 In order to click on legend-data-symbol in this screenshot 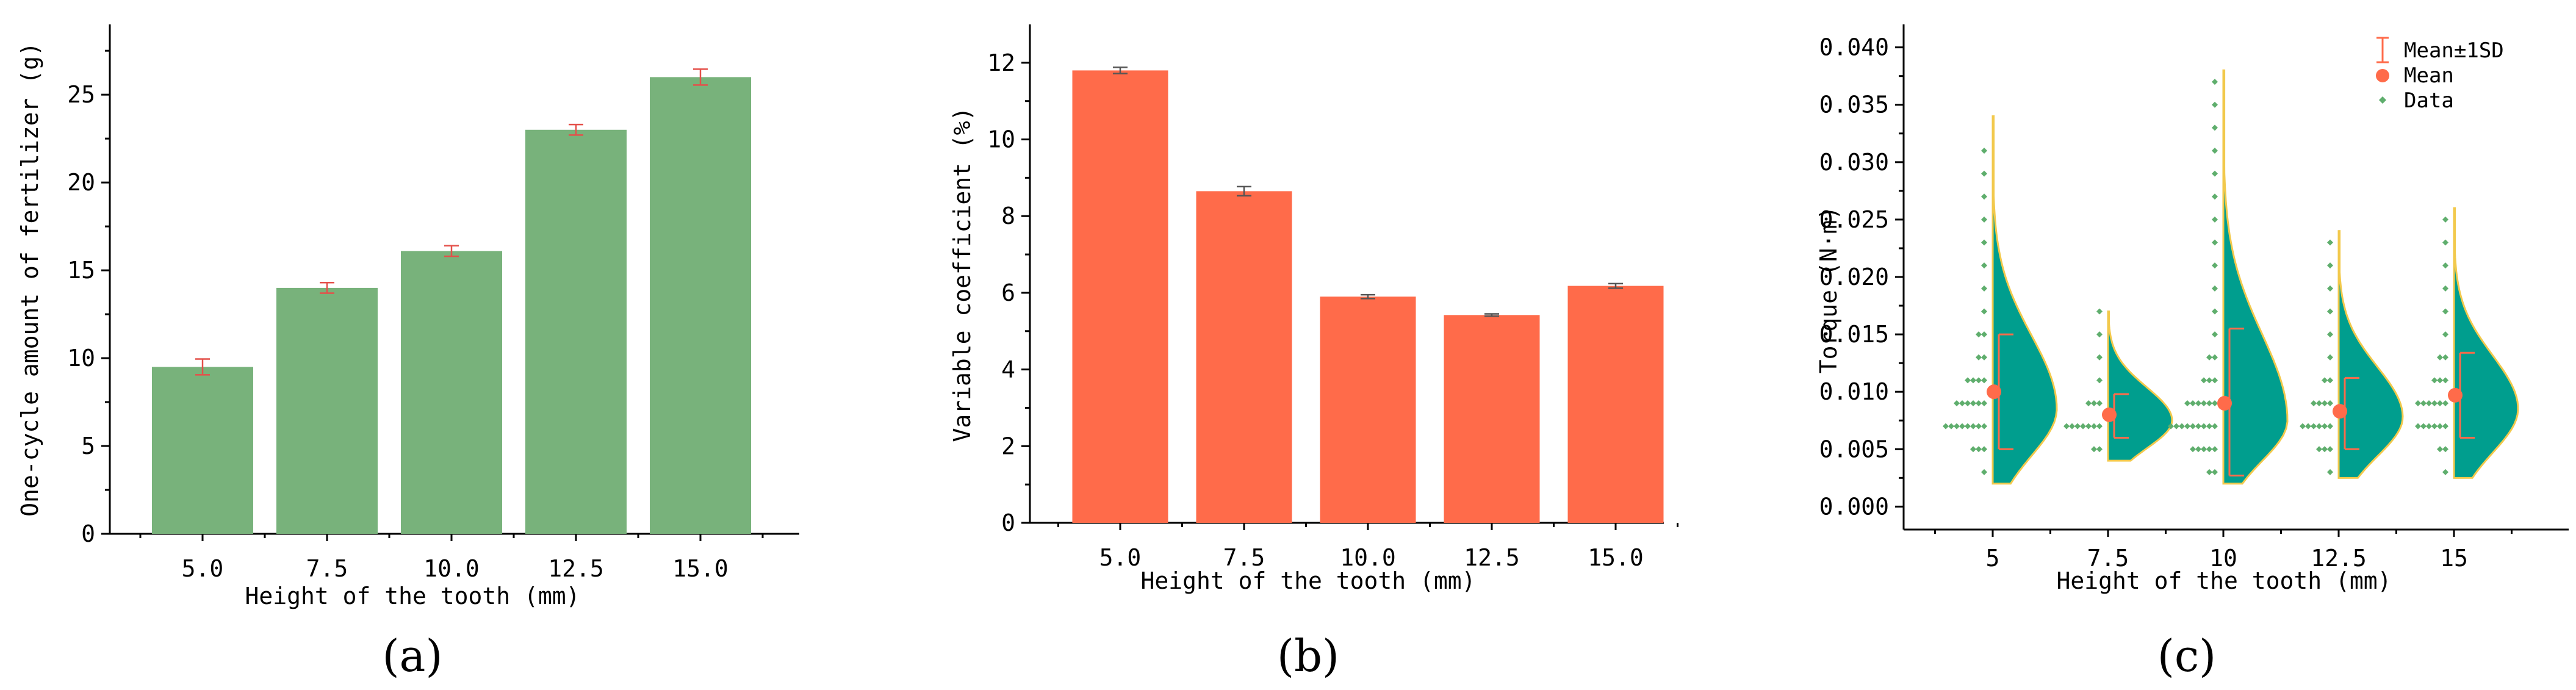, I will do `click(2382, 100)`.